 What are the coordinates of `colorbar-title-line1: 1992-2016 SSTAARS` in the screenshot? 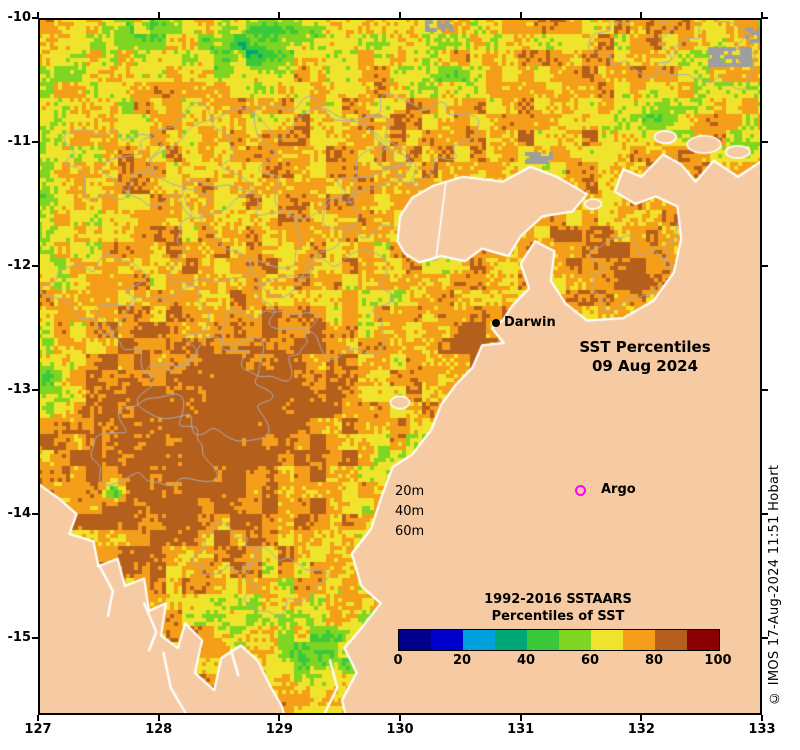 It's located at (558, 599).